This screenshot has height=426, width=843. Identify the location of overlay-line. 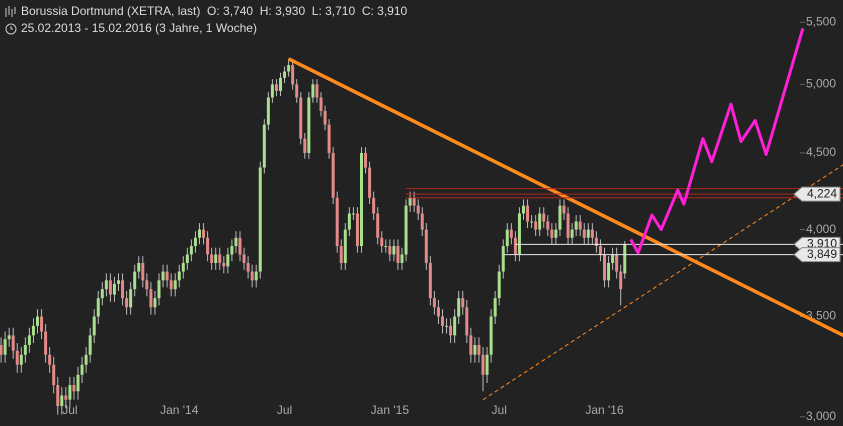
(717, 141).